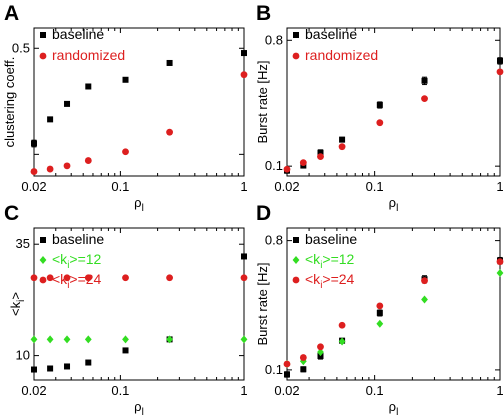 The height and width of the screenshot is (416, 504). I want to click on panel-letter: A, so click(11, 13).